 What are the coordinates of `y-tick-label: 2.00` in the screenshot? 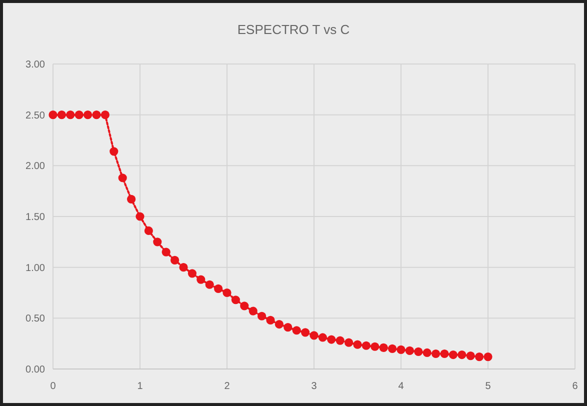 It's located at (36, 166).